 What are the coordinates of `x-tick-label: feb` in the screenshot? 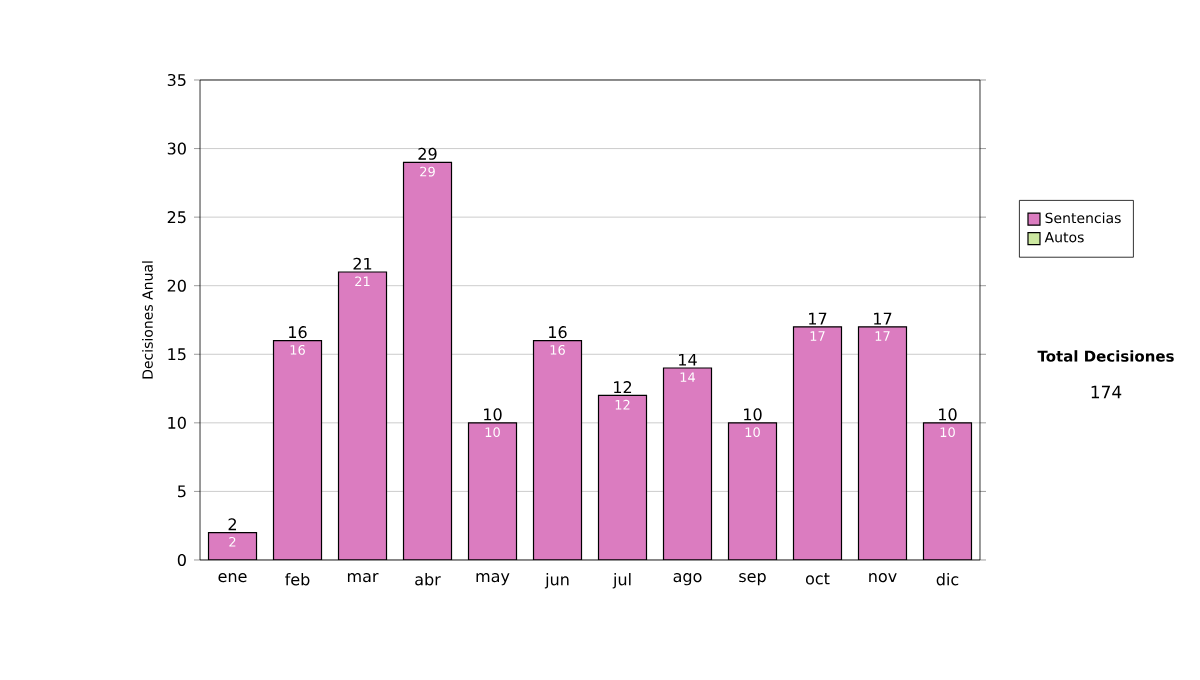 It's located at (297, 579).